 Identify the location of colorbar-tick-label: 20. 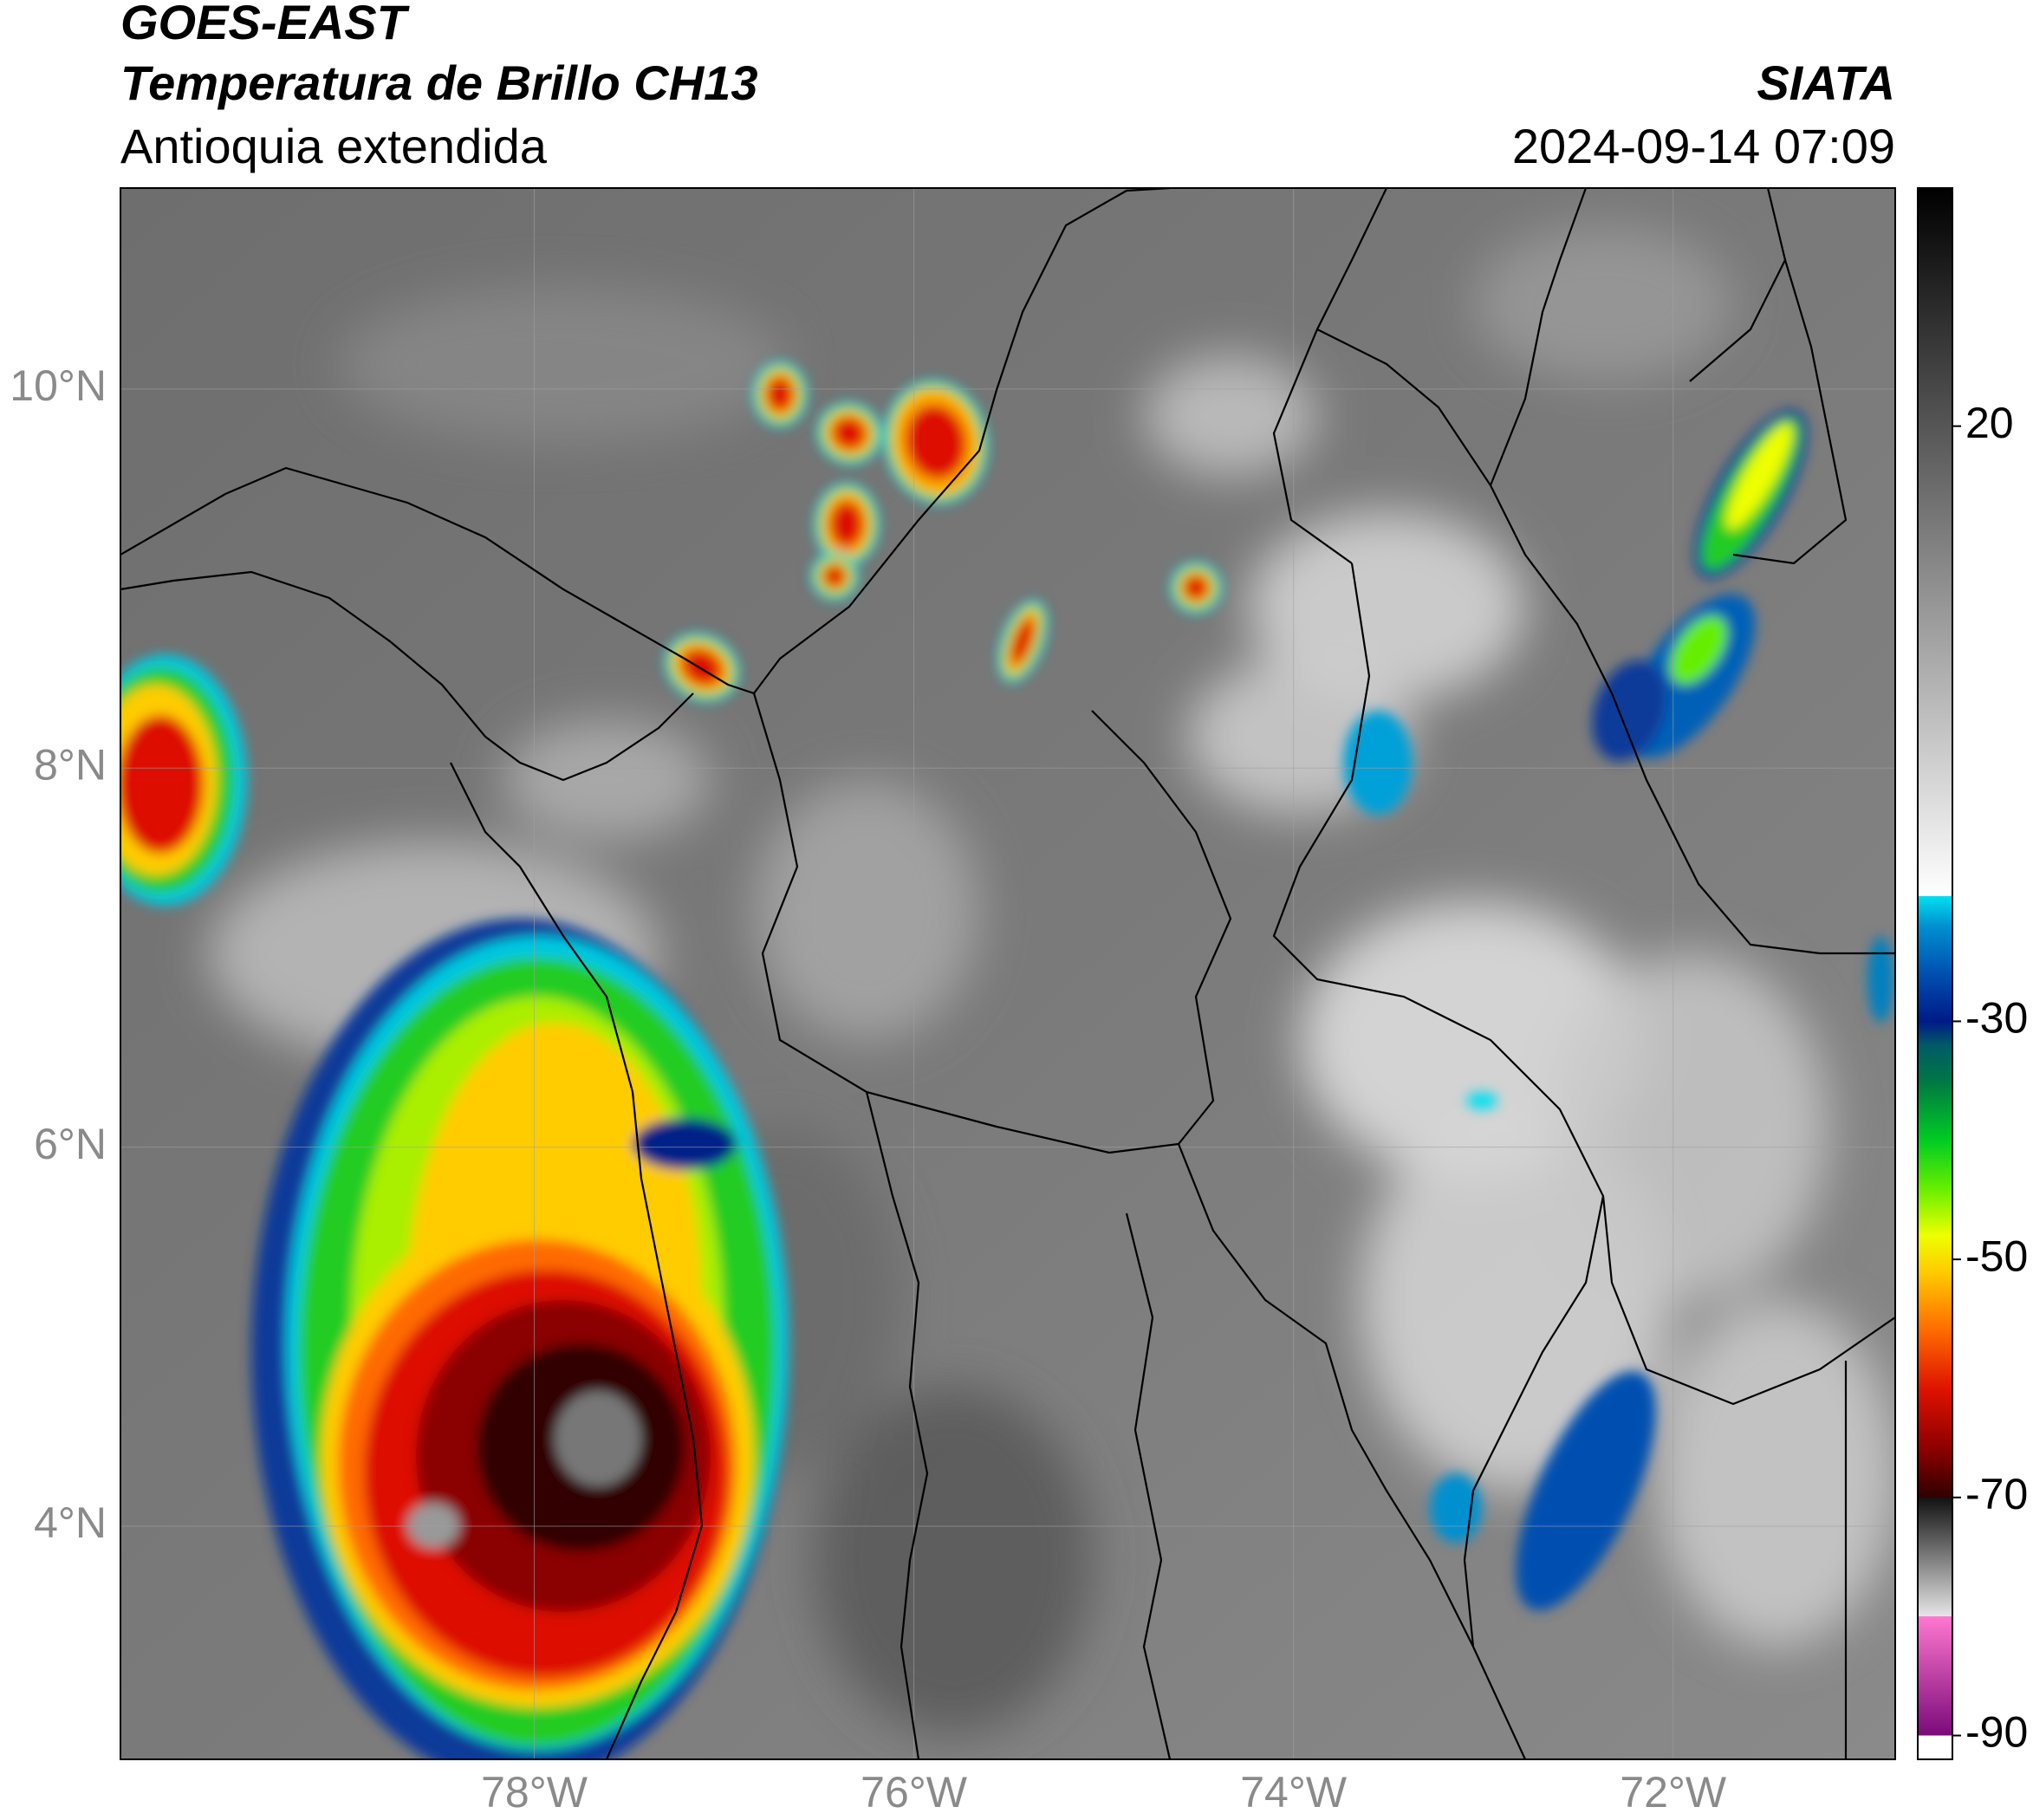
(1990, 423).